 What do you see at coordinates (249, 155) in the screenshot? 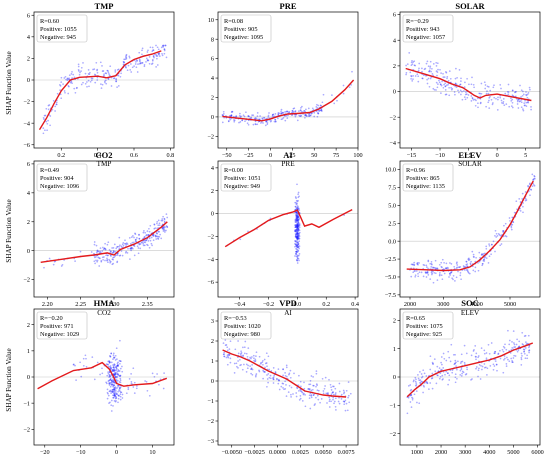
I see `x-tick-label: −25` at bounding box center [249, 155].